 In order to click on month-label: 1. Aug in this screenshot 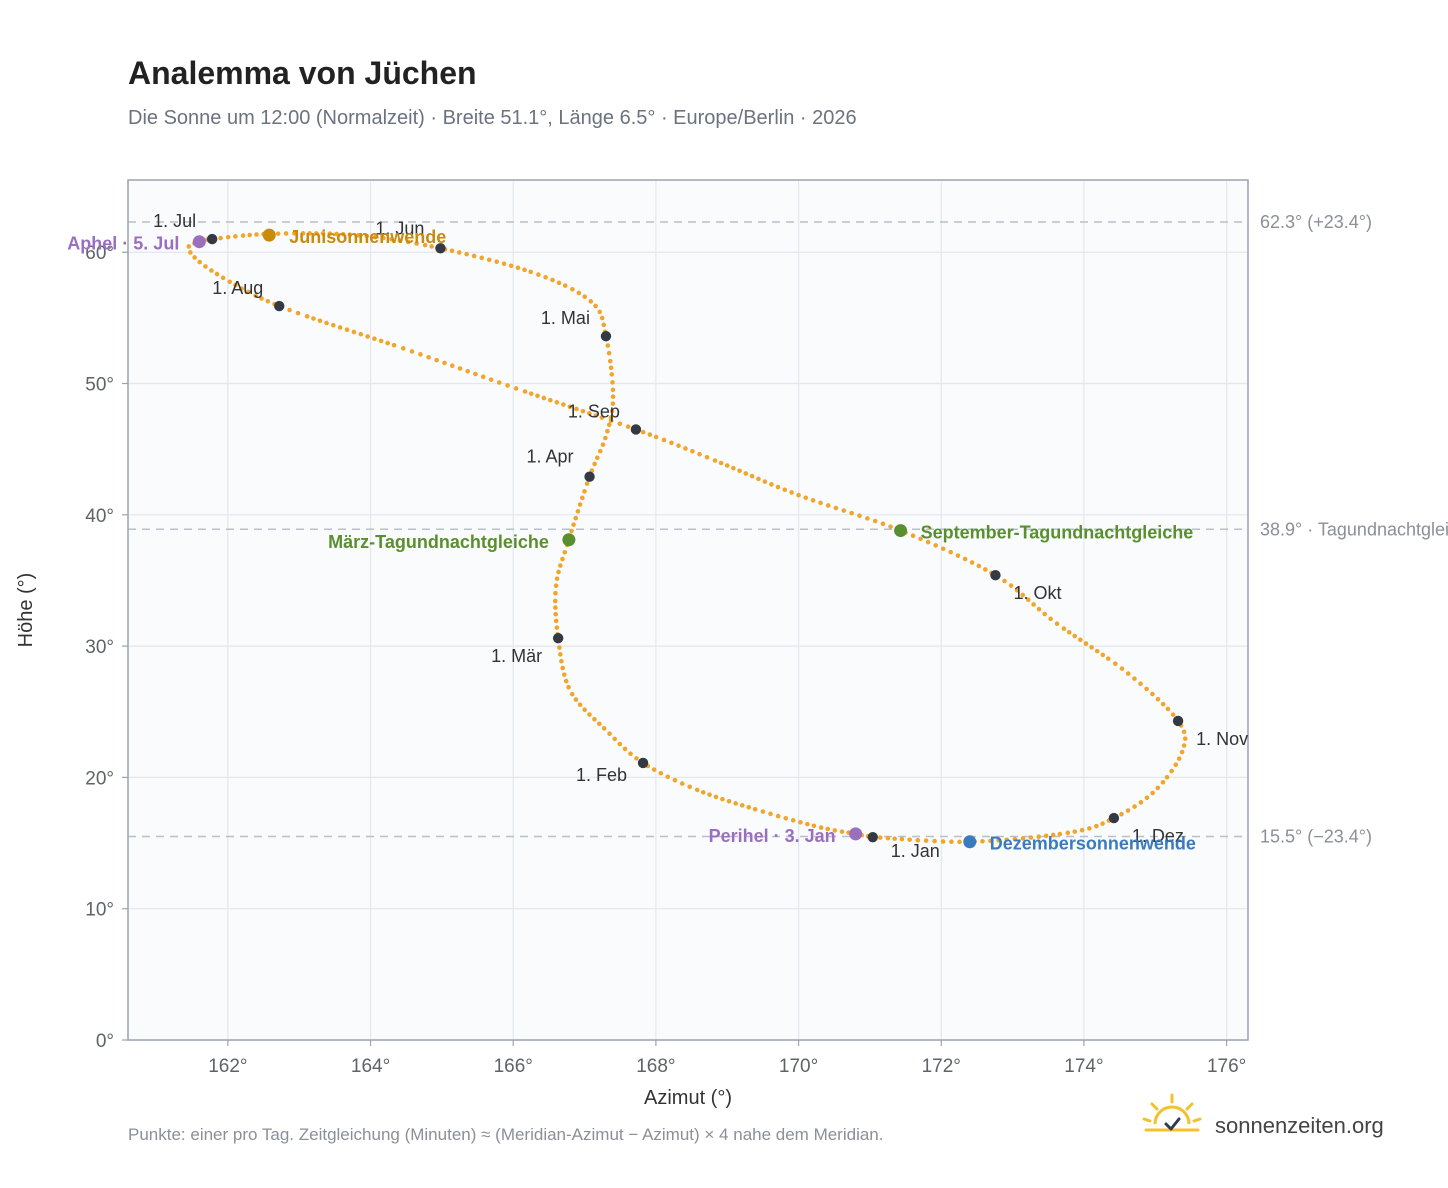, I will do `click(237, 288)`.